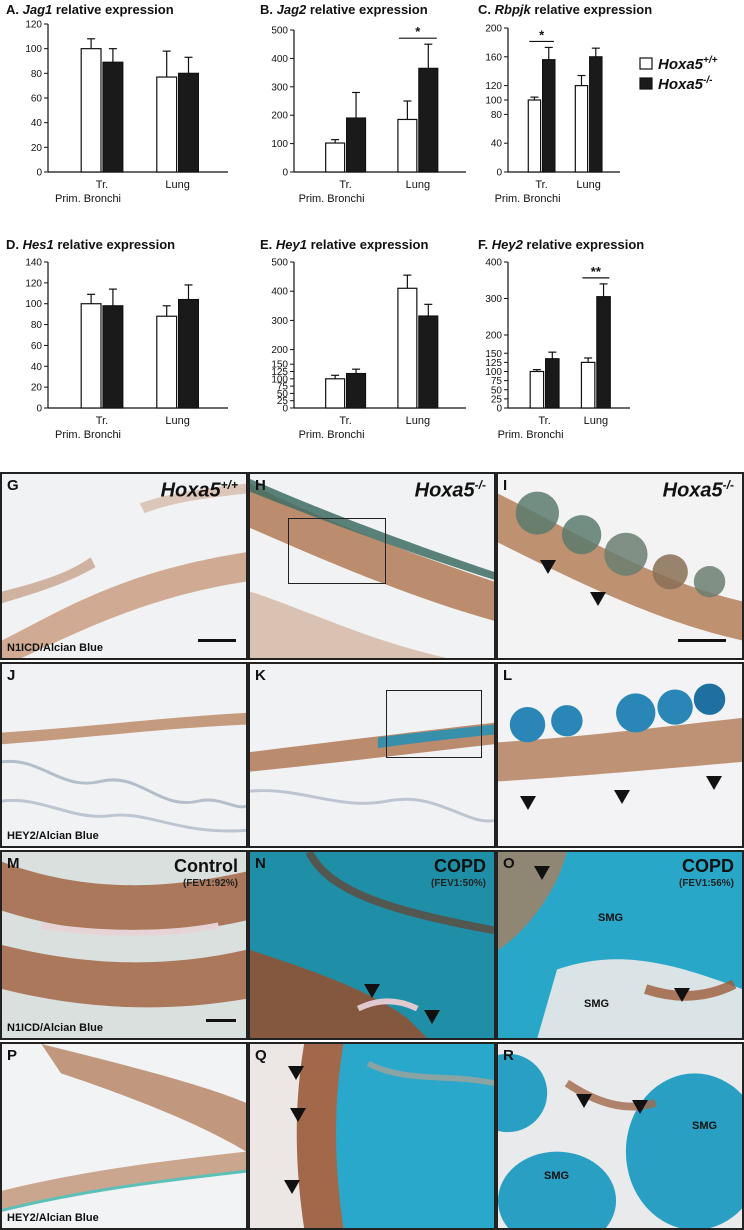 This screenshot has height=1230, width=744. I want to click on y-tick-label: 50, so click(283, 394).